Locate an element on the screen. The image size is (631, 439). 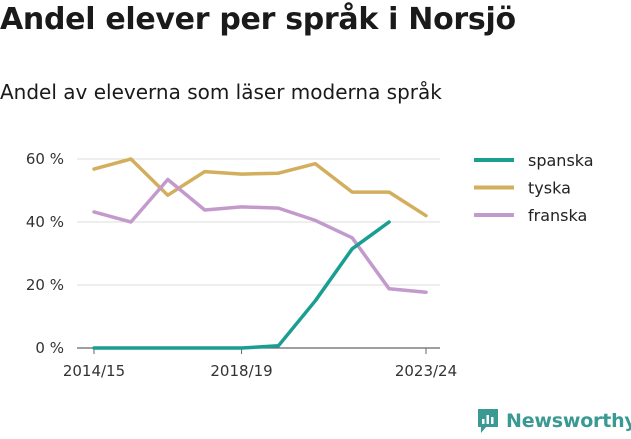
x-tick-label: 2023/24 is located at coordinates (426, 371).